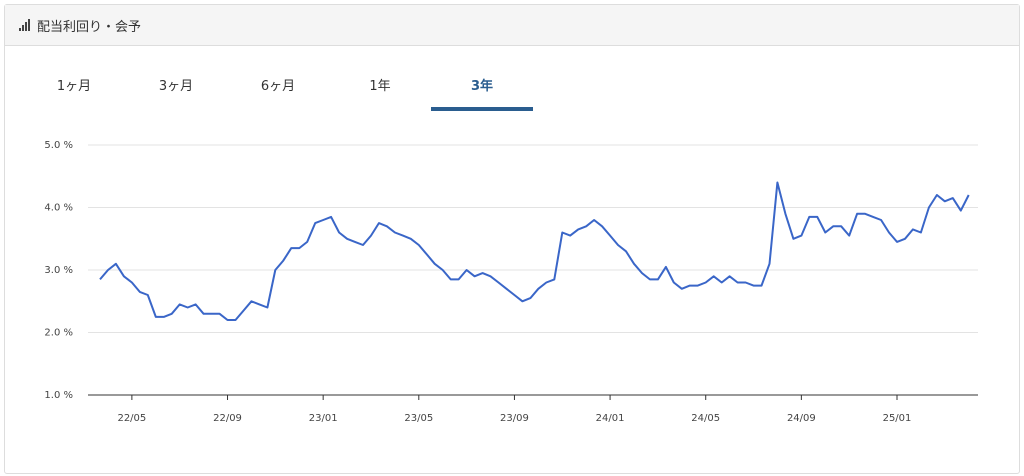 This screenshot has height=476, width=1024. I want to click on x-tick-label: 23/01, so click(323, 418).